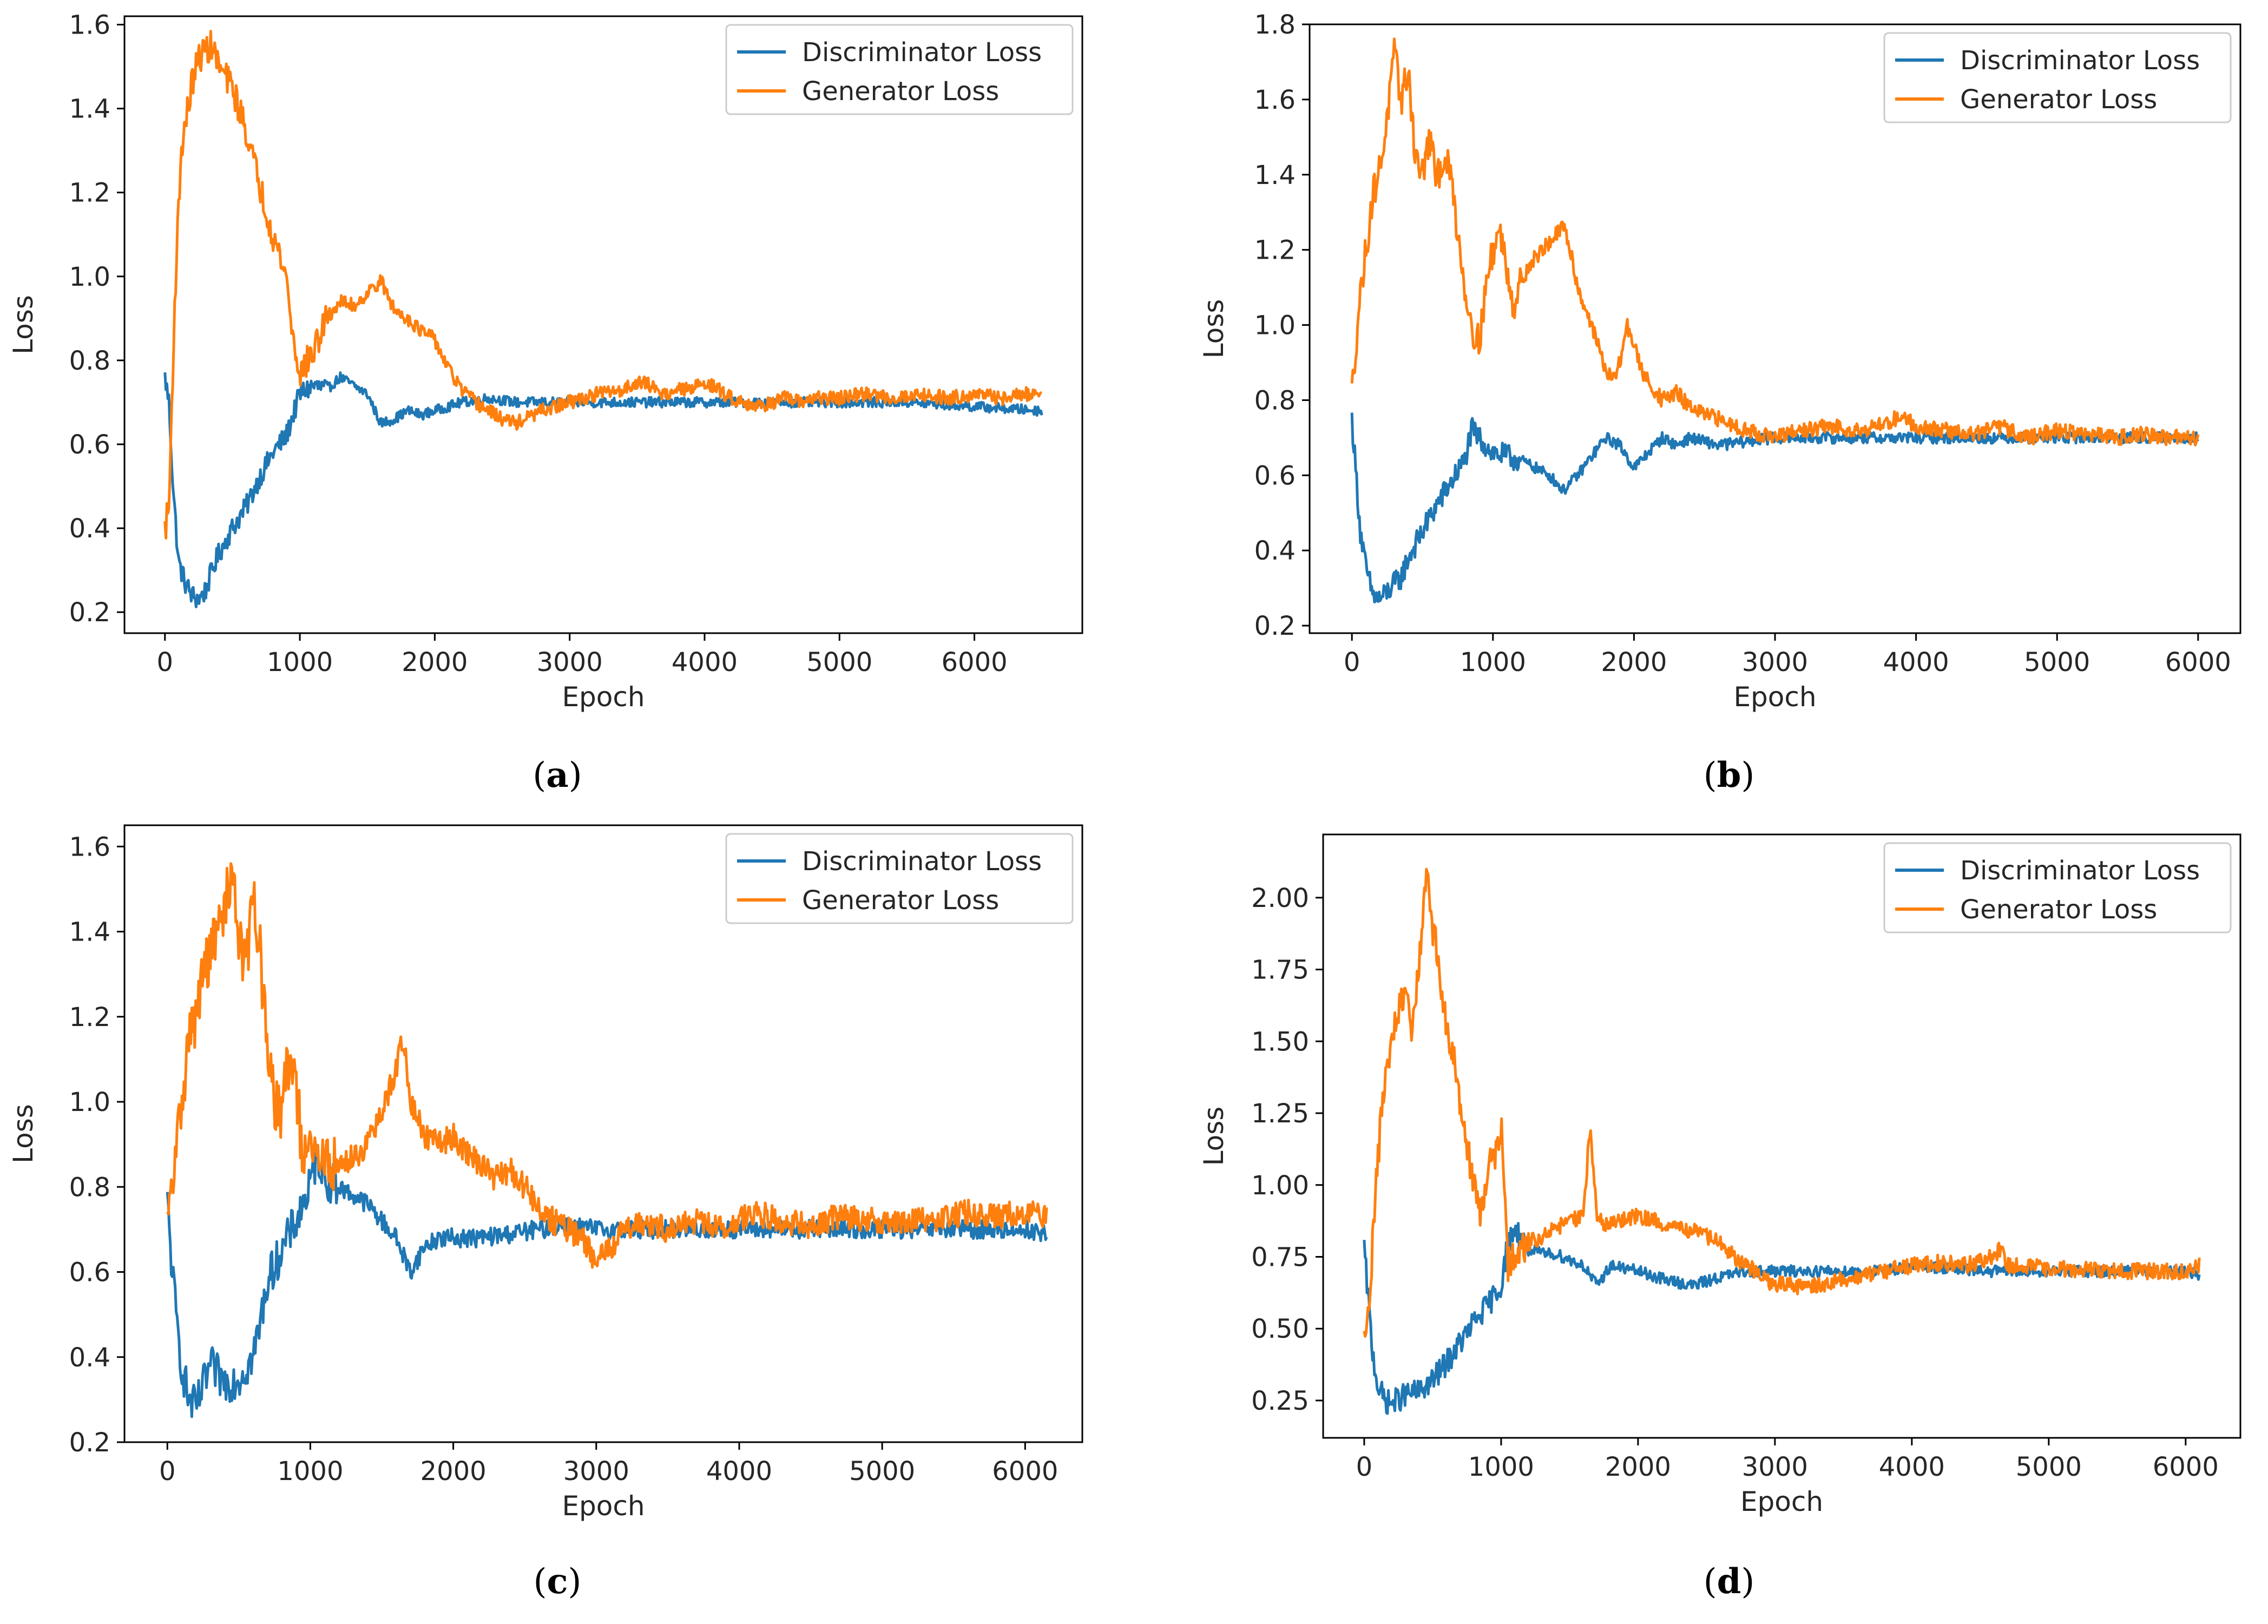 The width and height of the screenshot is (2268, 1624). Describe the element at coordinates (1729, 775) in the screenshot. I see `caption-b: (b)` at that location.